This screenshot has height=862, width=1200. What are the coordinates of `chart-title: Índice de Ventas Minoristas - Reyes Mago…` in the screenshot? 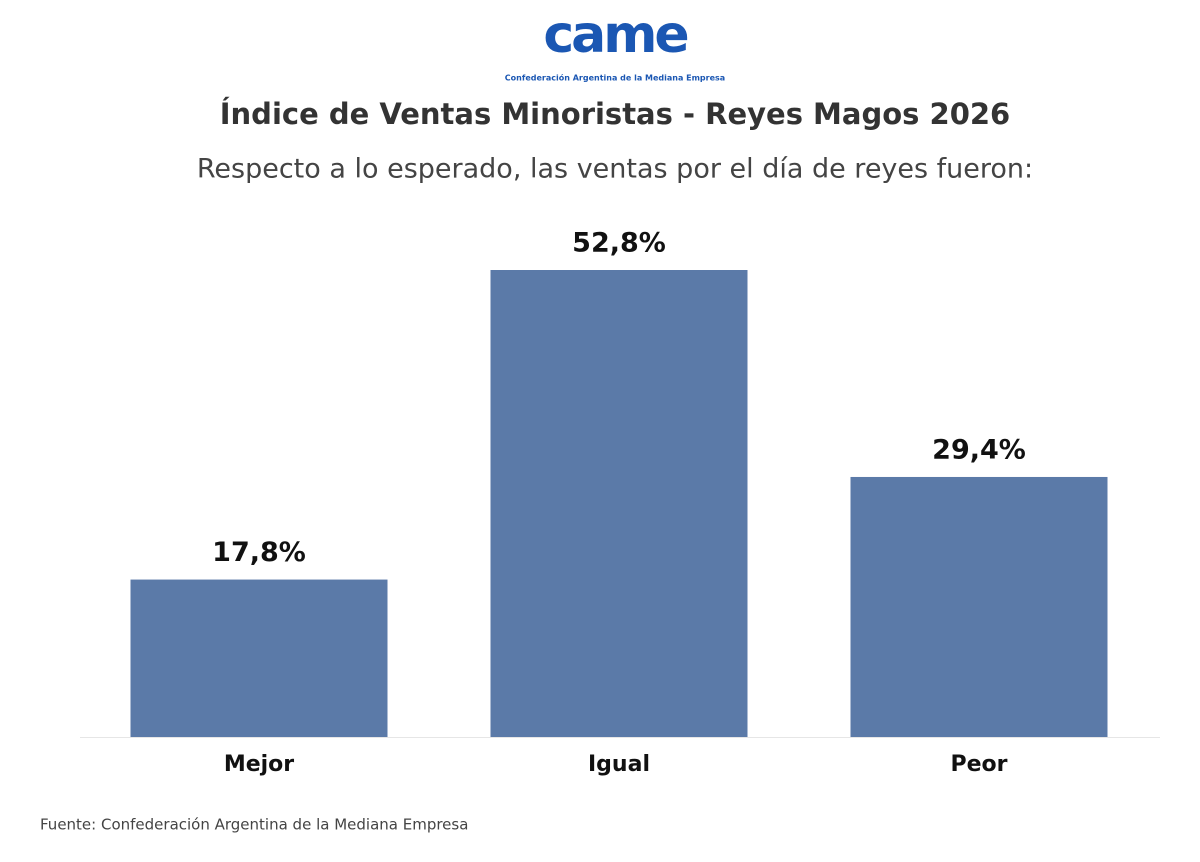 It's located at (615, 114).